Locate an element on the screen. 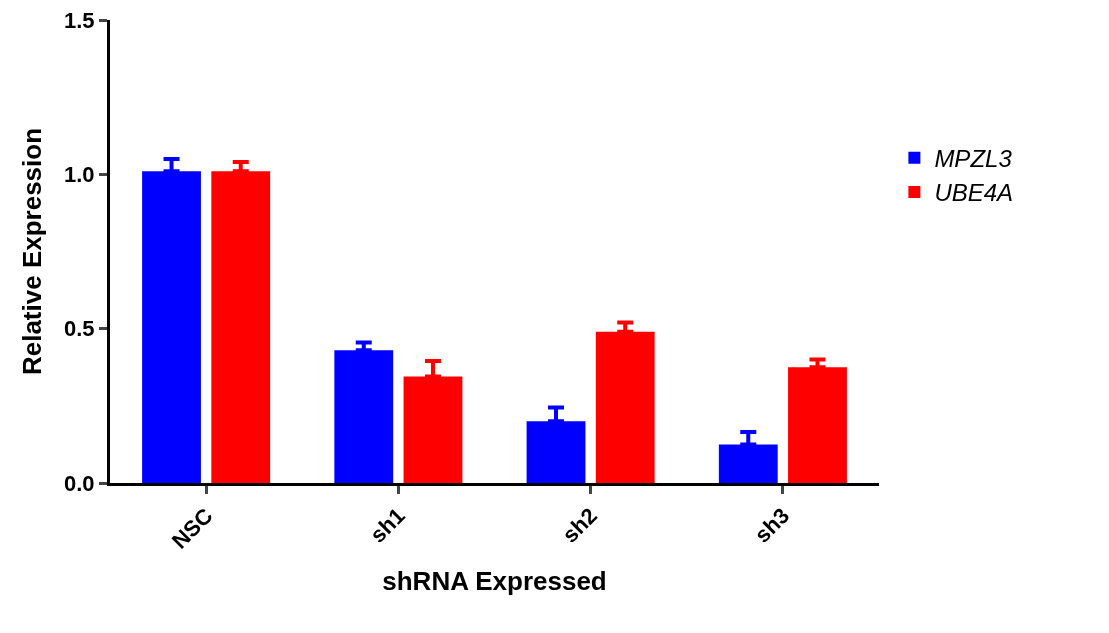  y-tick-label: 0.0 is located at coordinates (79, 483).